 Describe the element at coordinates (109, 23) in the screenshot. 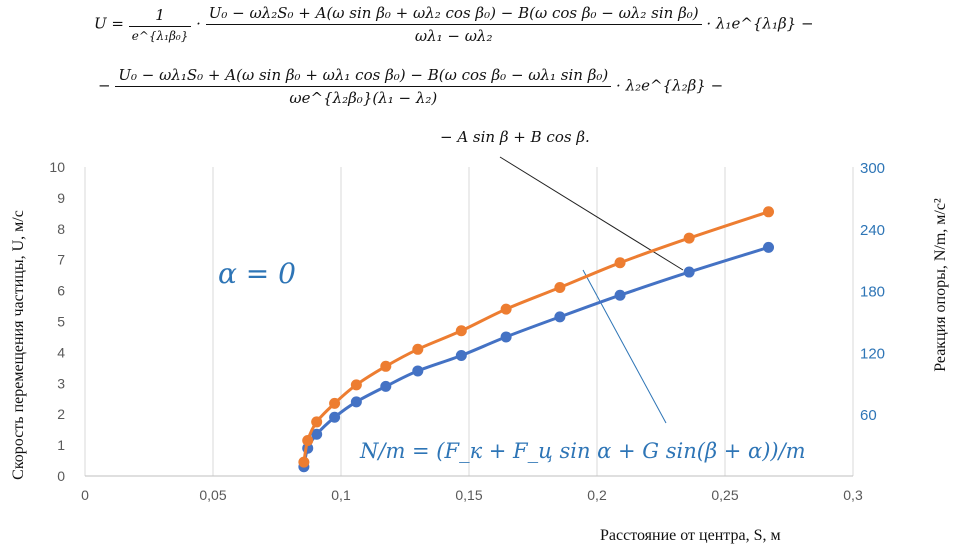

I see `formula-lhs: U =` at that location.